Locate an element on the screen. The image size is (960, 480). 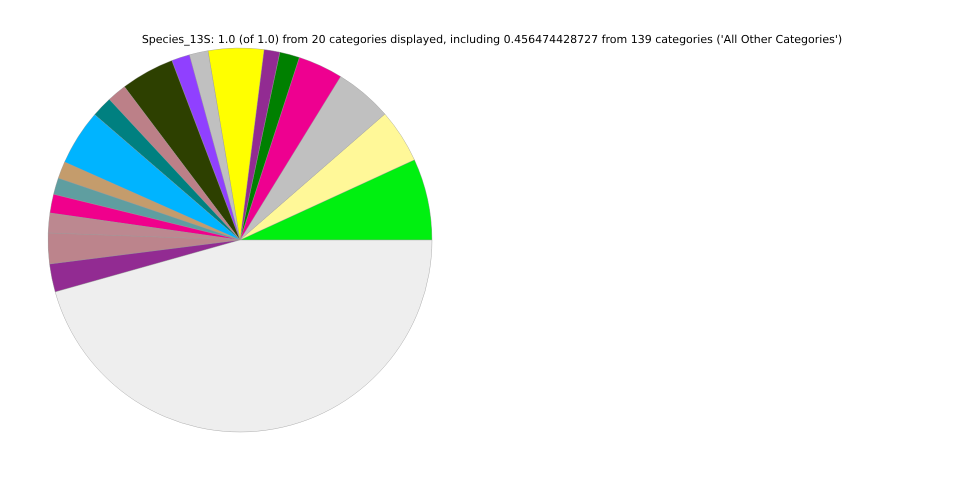
text: Species_13S: 1.0 (of 1.0) from 20 categories displayed, including 0.456474428727 from 139 categories ('All Other Categories') is located at coordinates (492, 39).